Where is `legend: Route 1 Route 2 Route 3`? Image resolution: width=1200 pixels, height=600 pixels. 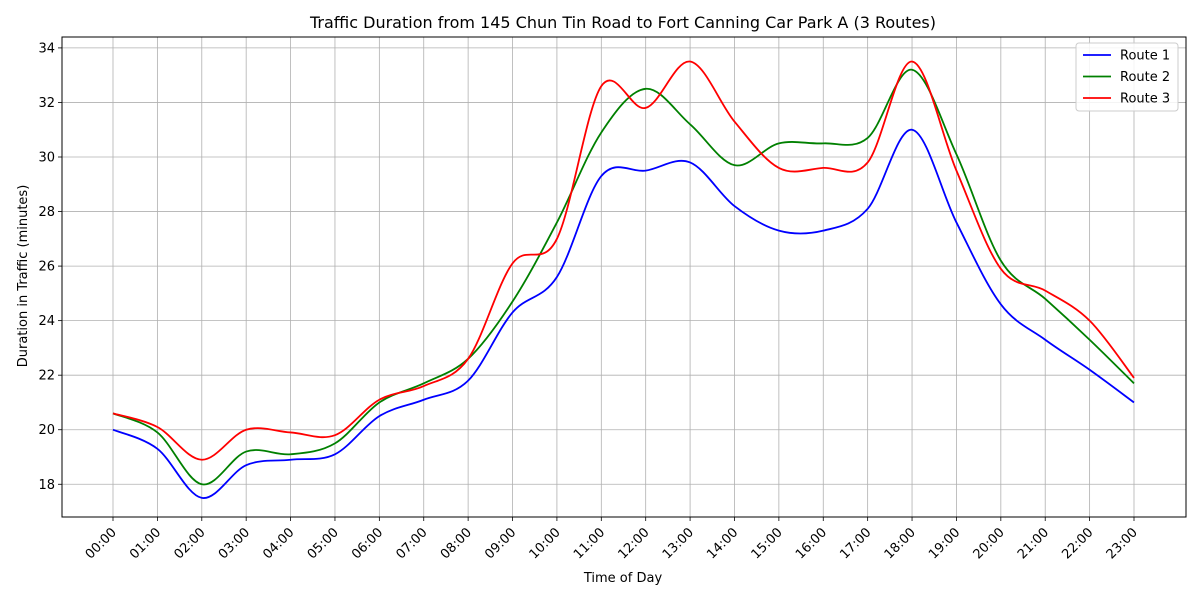 legend: Route 1 Route 2 Route 3 is located at coordinates (1127, 77).